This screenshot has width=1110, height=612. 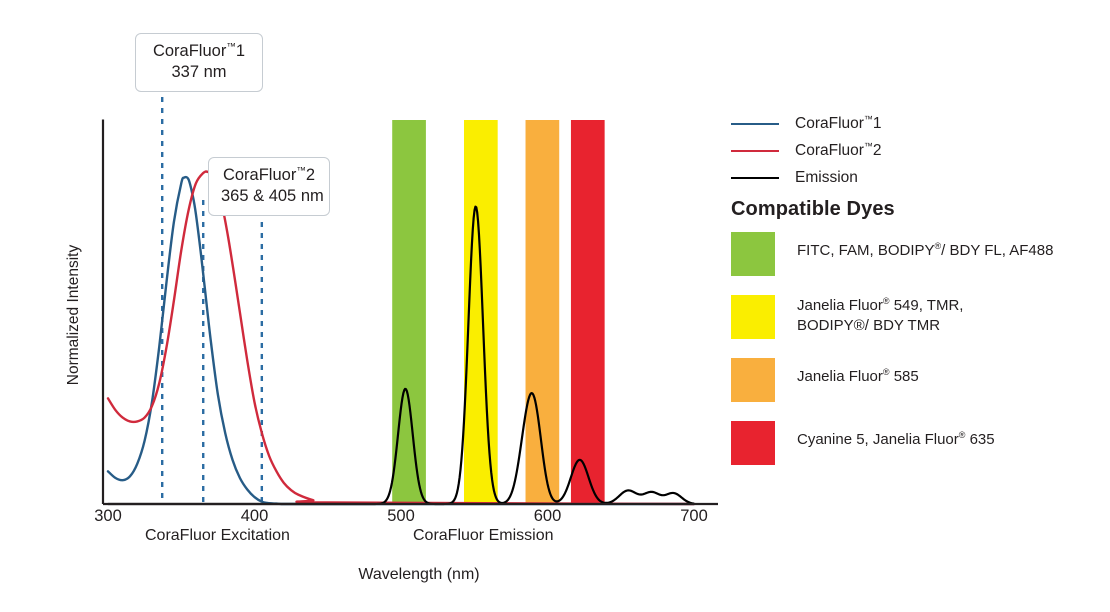 What do you see at coordinates (826, 177) in the screenshot?
I see `legend-line-label: Emission` at bounding box center [826, 177].